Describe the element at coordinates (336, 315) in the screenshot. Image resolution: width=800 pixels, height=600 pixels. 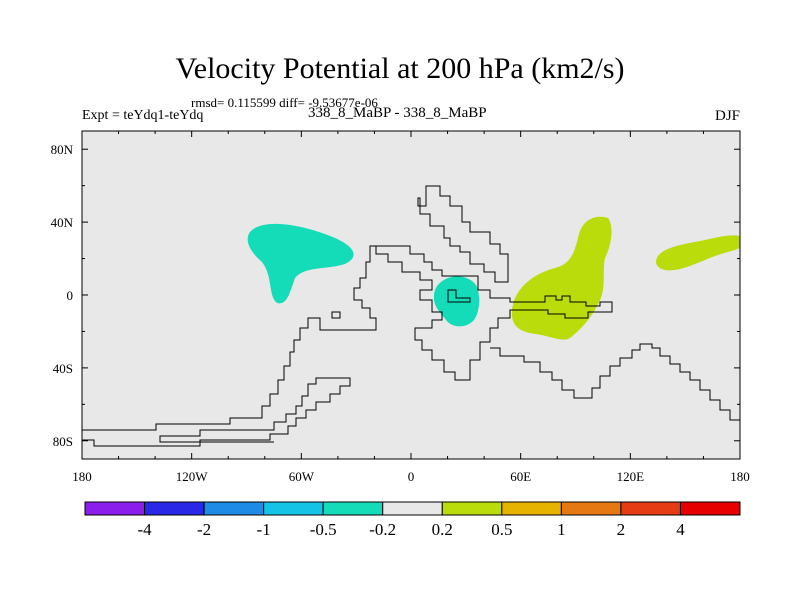
I see `coastline-small-island` at that location.